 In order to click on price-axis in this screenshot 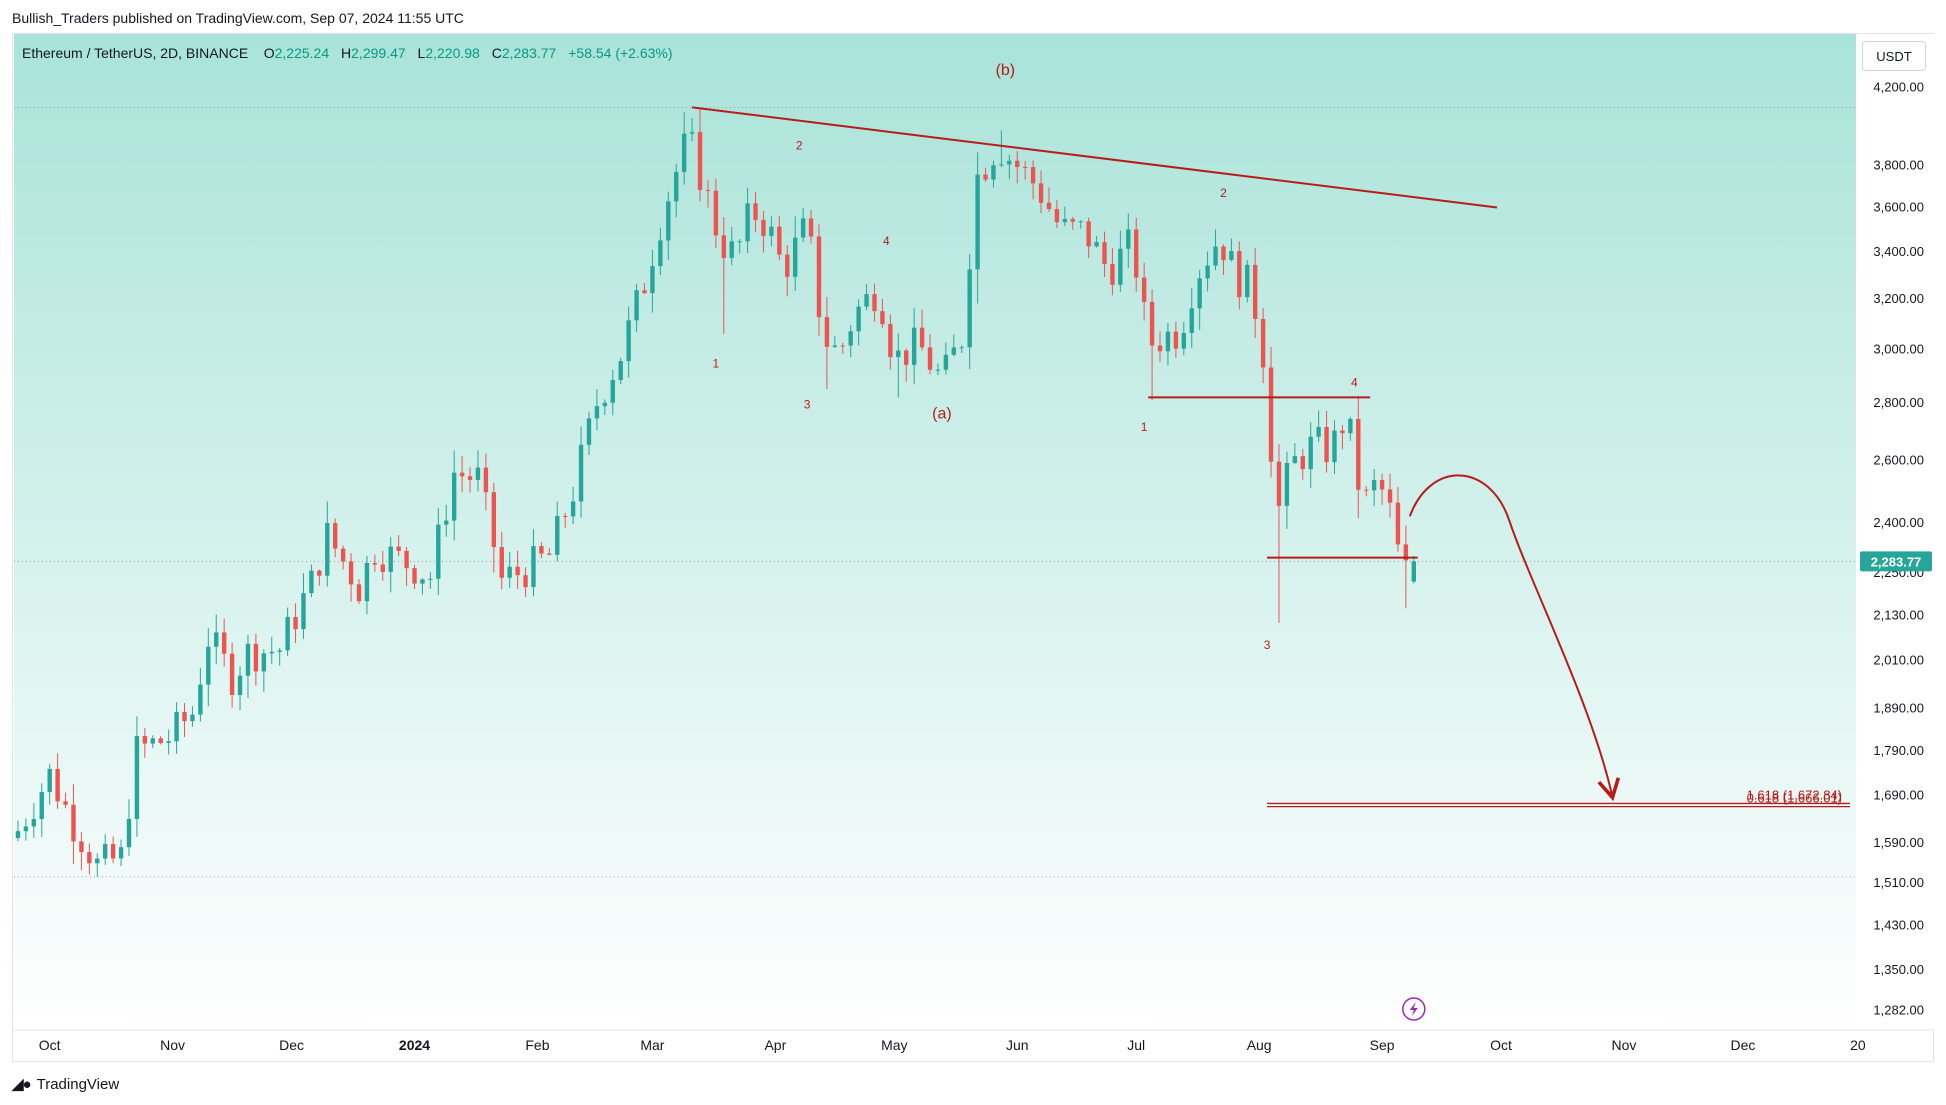, I will do `click(1895, 532)`.